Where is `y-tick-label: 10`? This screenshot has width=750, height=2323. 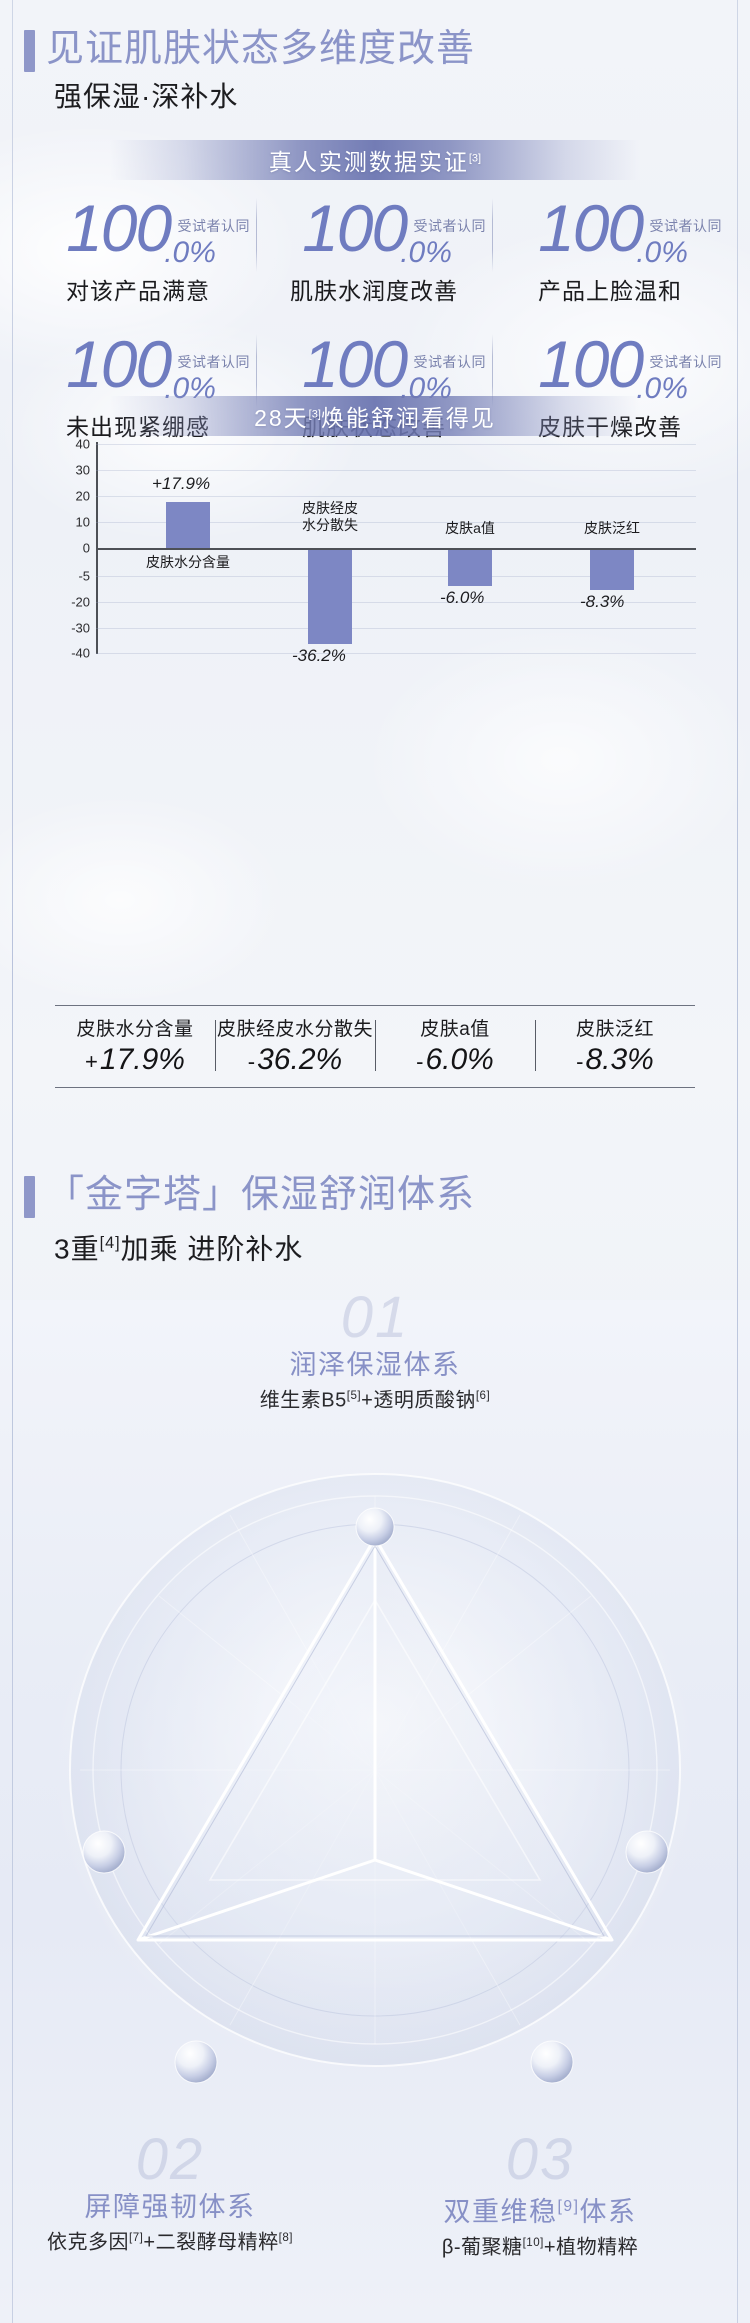
y-tick-label: 10 is located at coordinates (82, 522).